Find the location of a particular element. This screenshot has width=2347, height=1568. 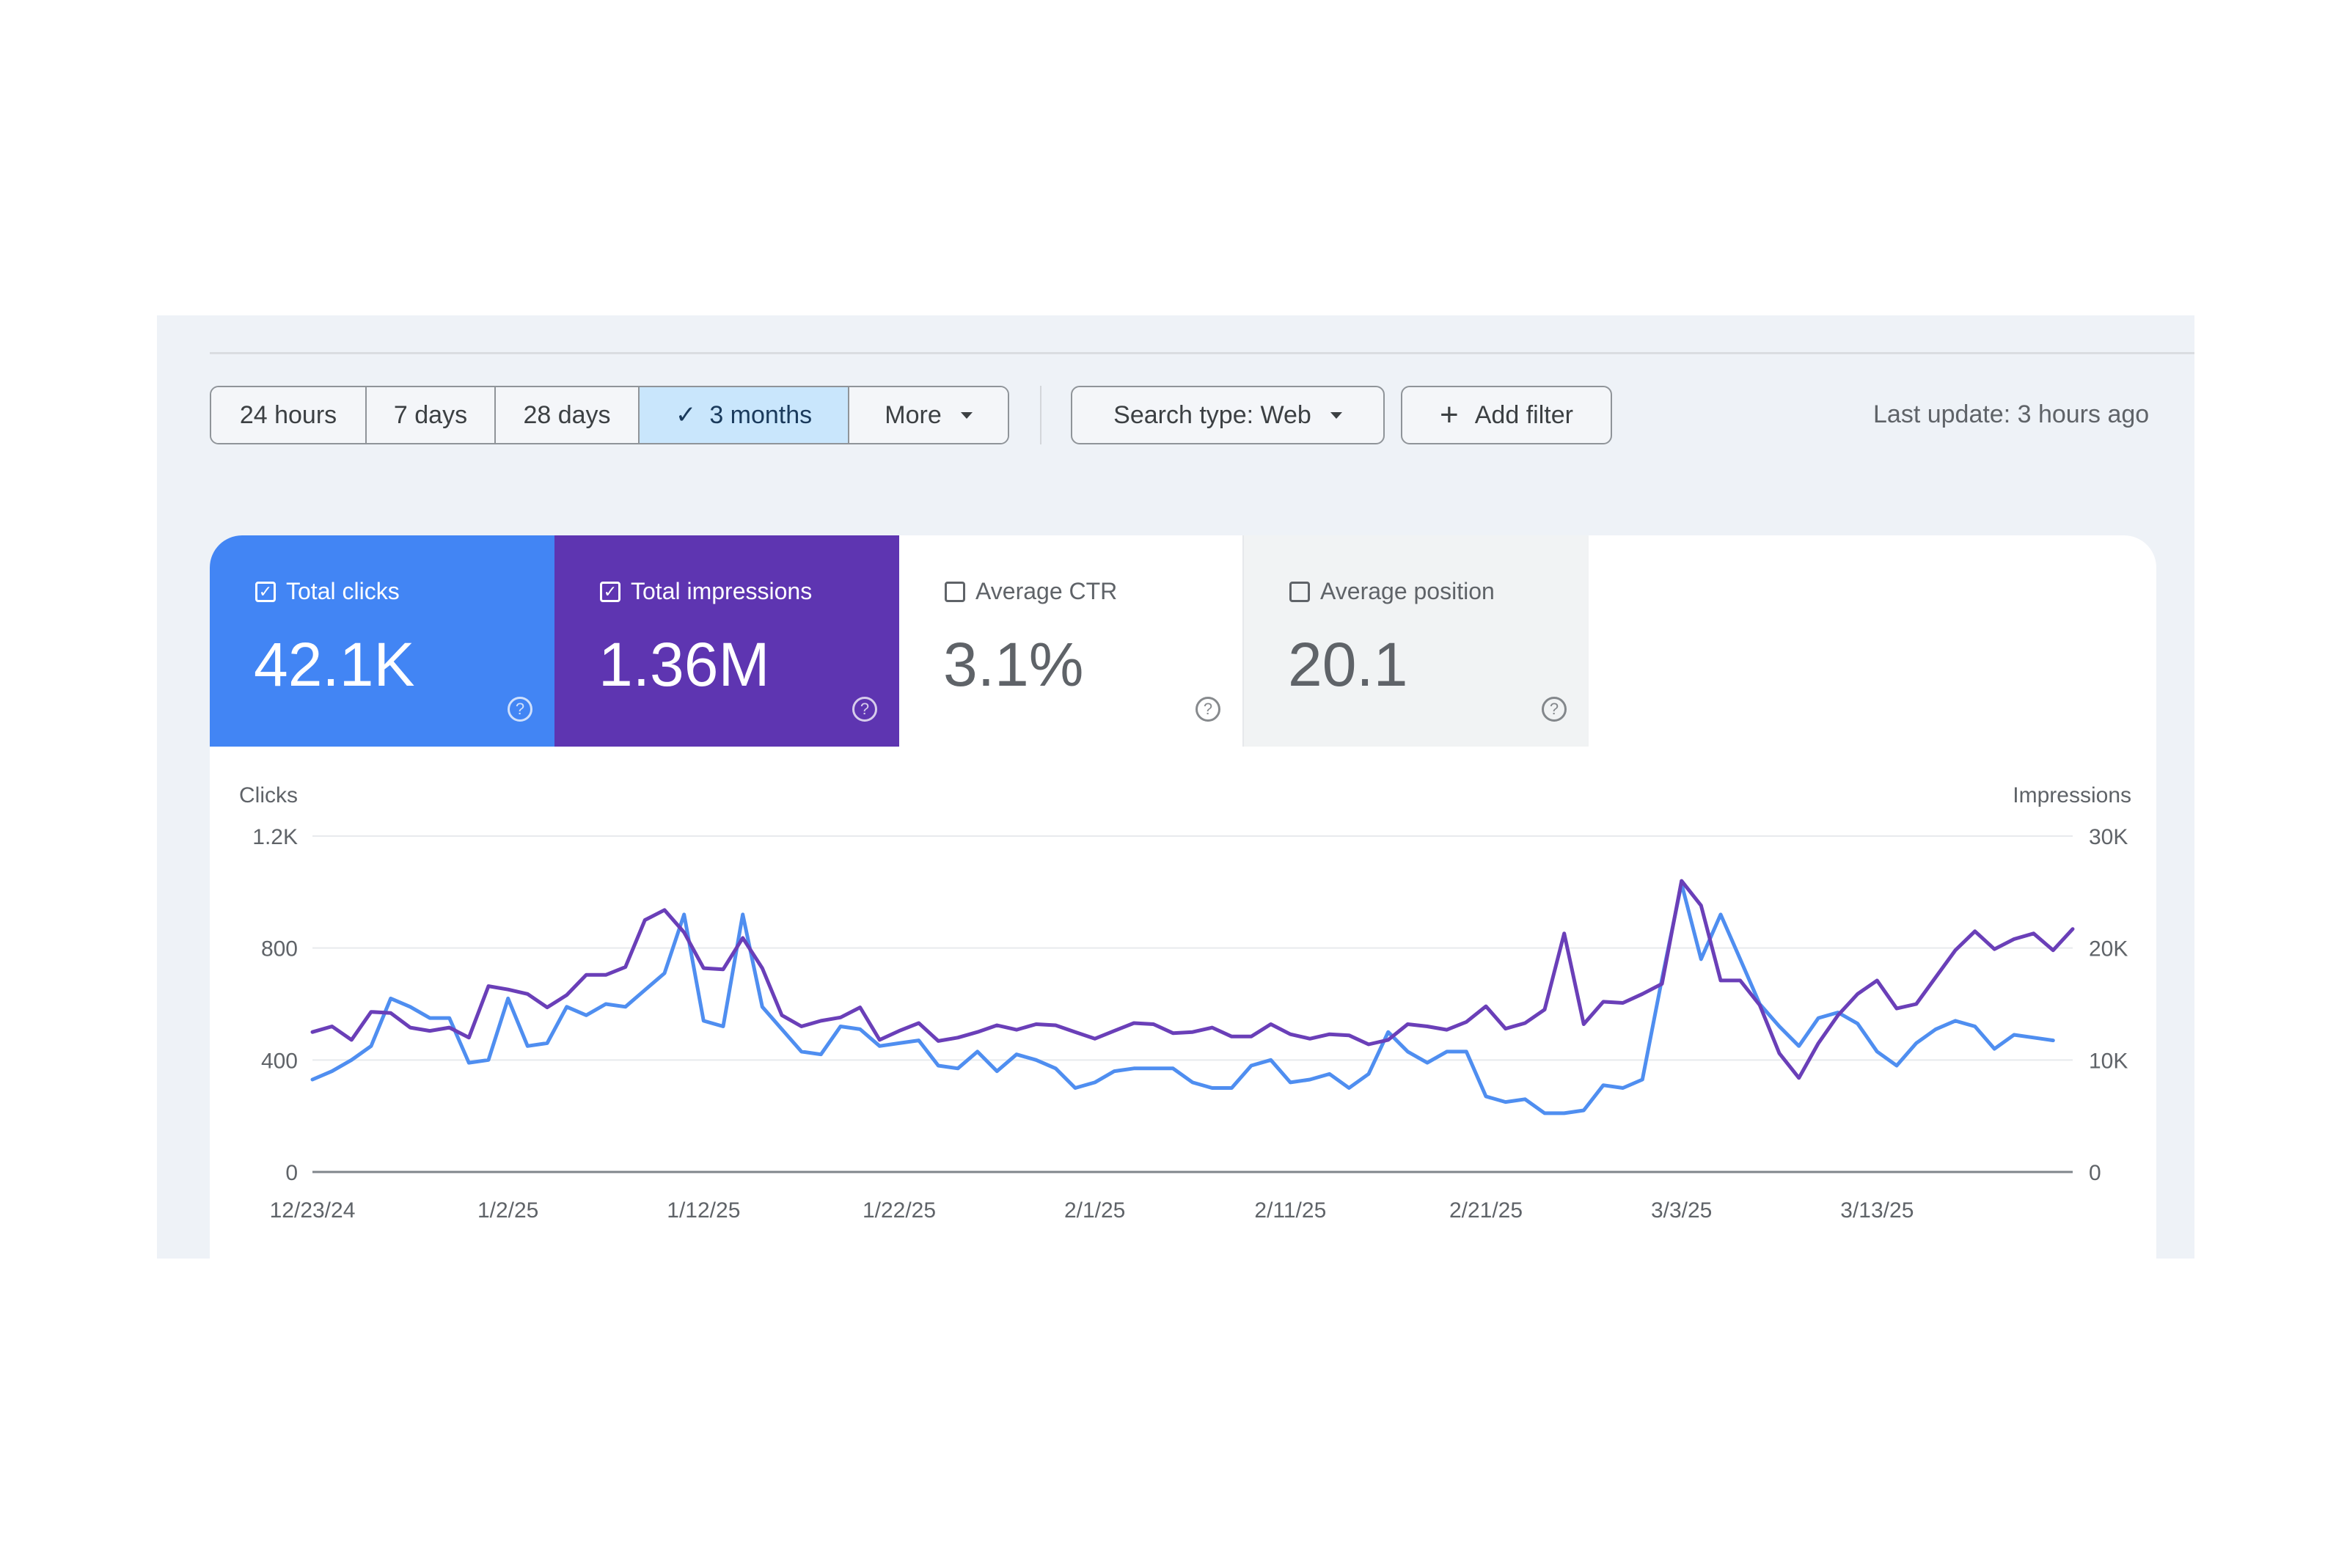

clicks-series-line is located at coordinates (1182, 998).